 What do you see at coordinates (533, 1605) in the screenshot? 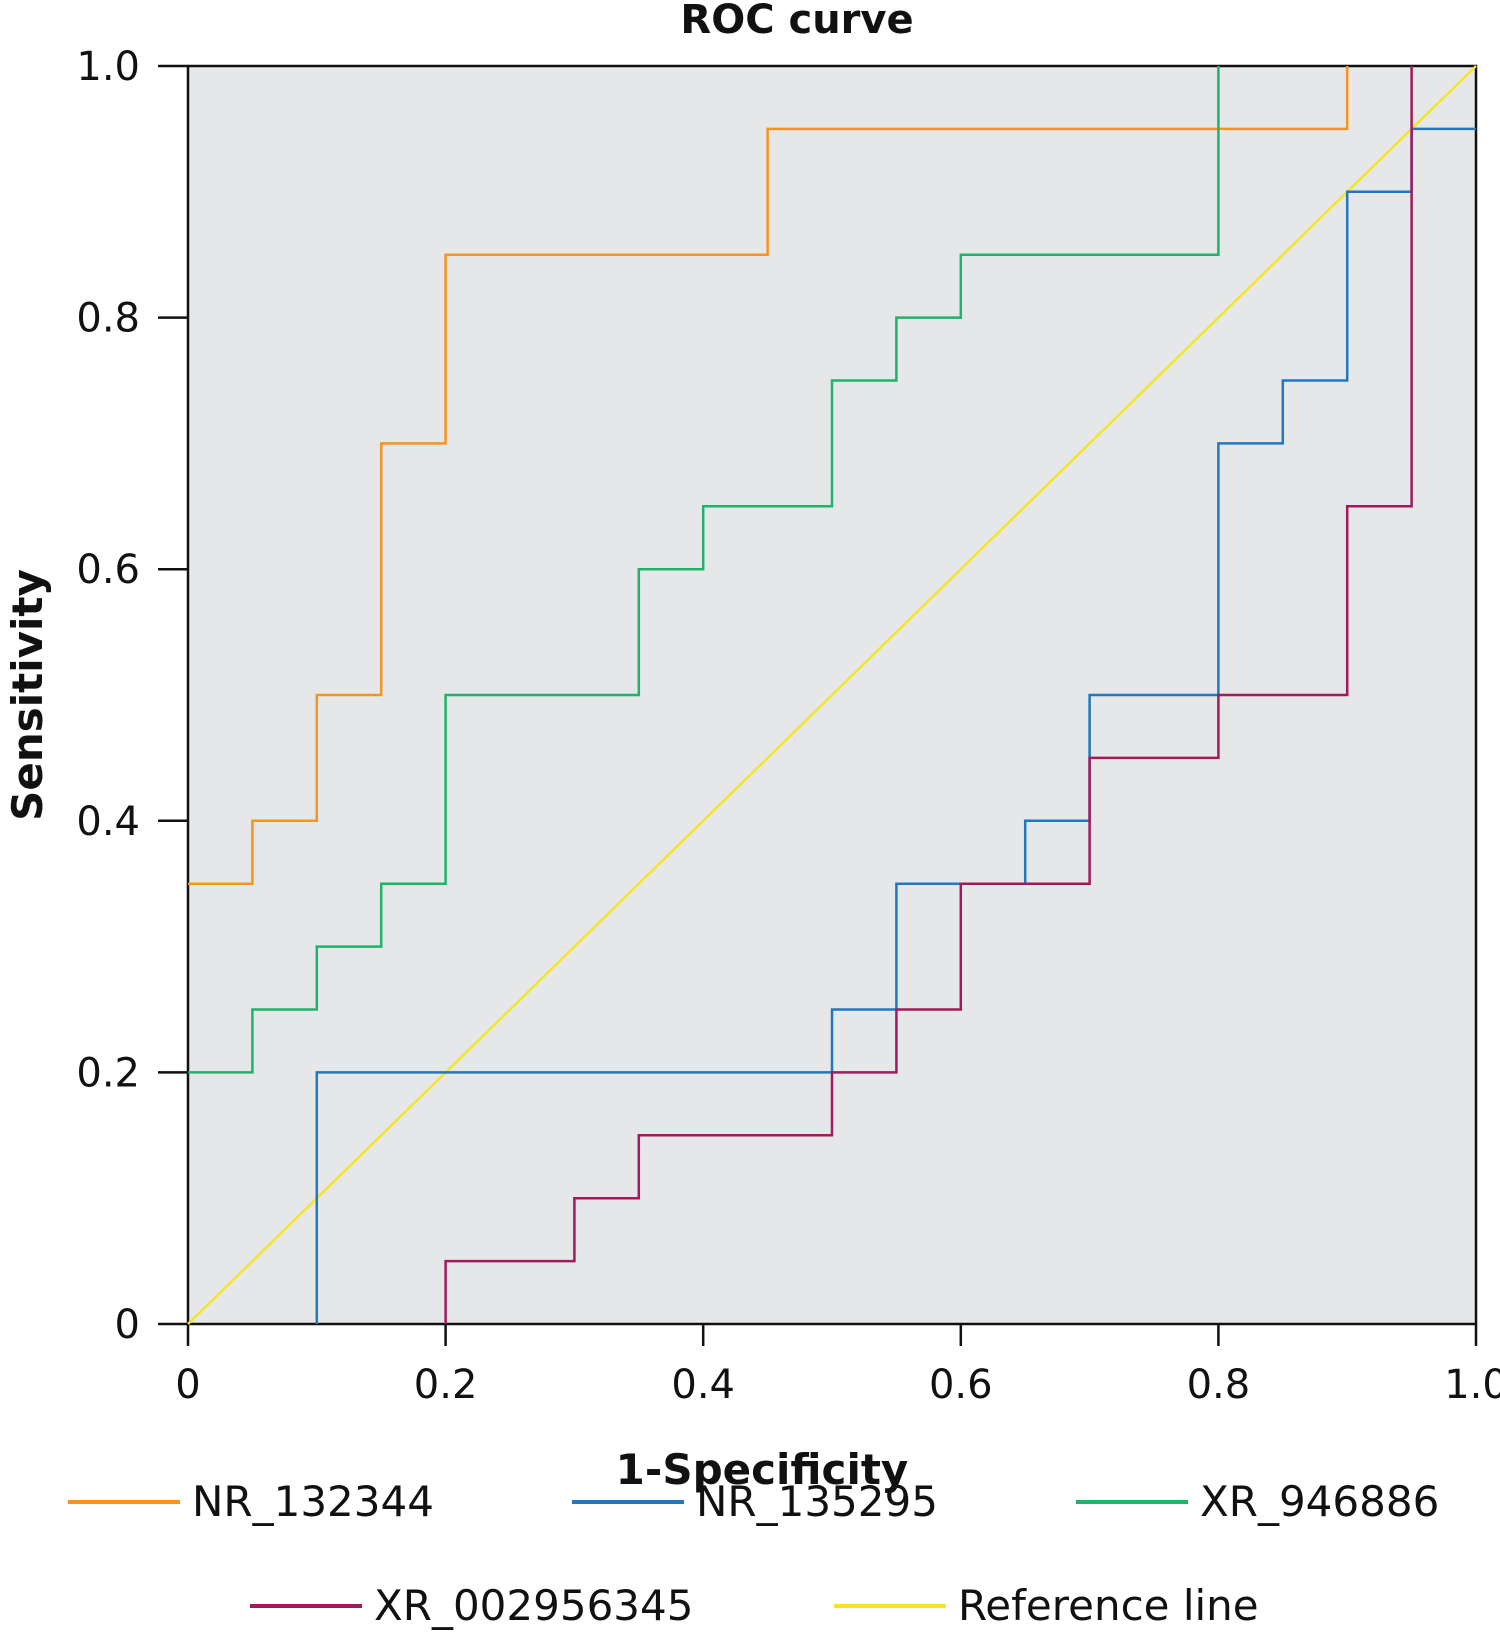
I see `legend-label: XR_002956345` at bounding box center [533, 1605].